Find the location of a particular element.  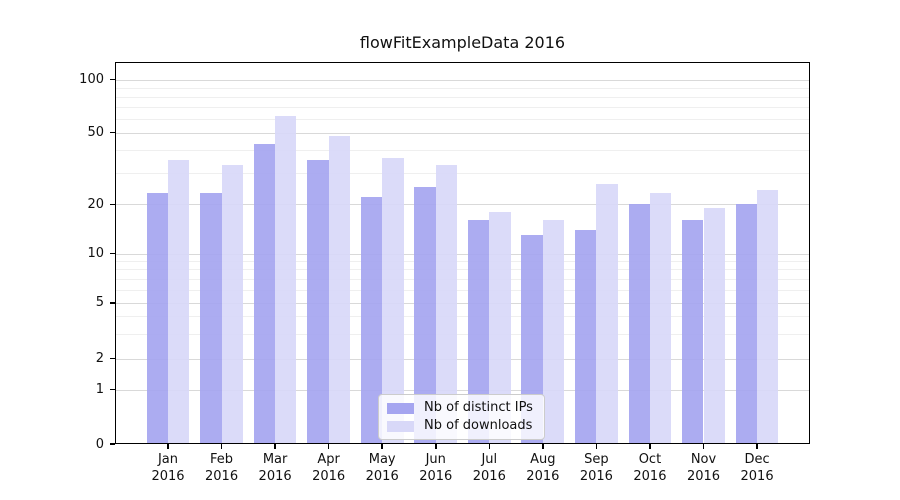

bar-distinct-ips-nov is located at coordinates (693, 332).